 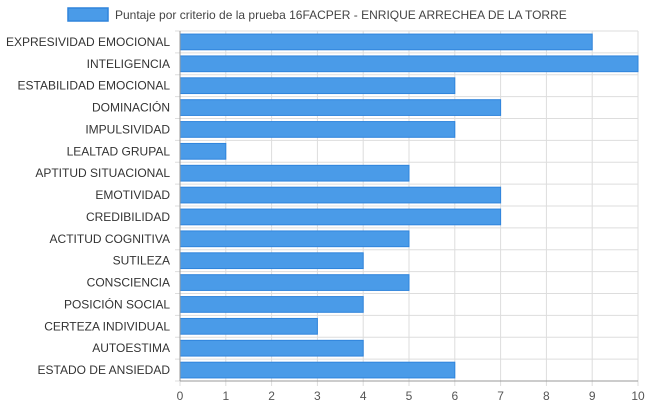 What do you see at coordinates (546, 396) in the screenshot?
I see `x-tick-label: 8` at bounding box center [546, 396].